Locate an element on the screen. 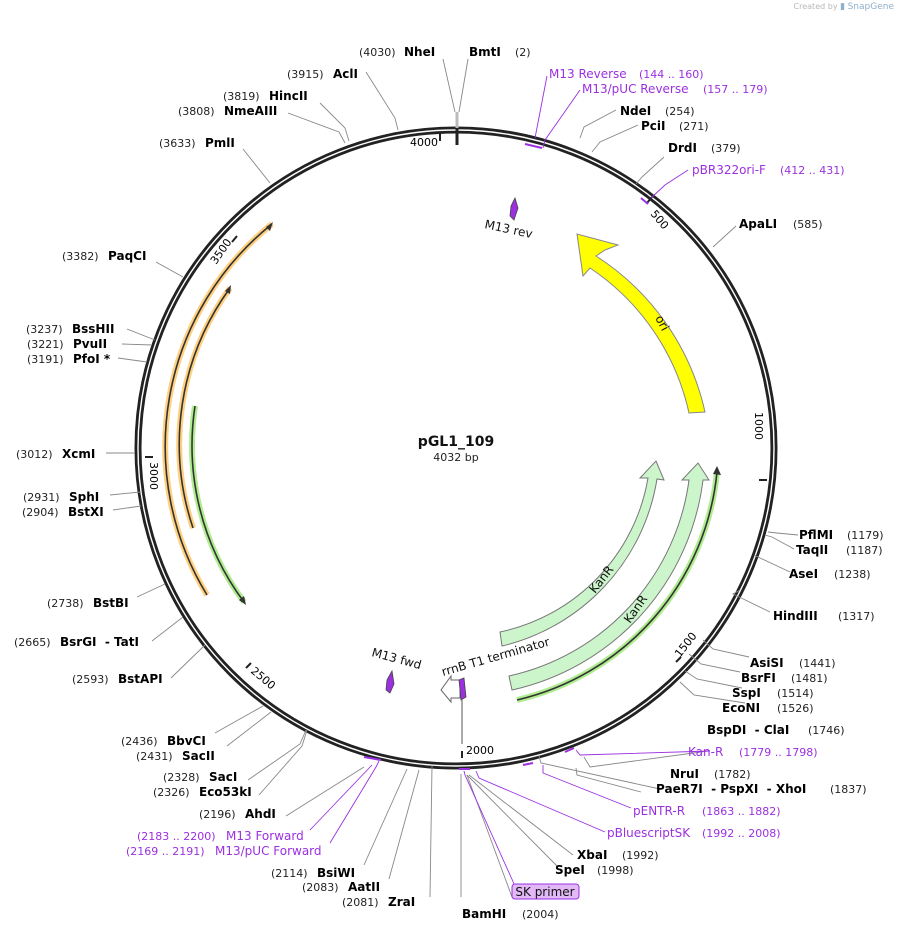 The width and height of the screenshot is (900, 932). enzyme-apali: ApaLI is located at coordinates (758, 224).